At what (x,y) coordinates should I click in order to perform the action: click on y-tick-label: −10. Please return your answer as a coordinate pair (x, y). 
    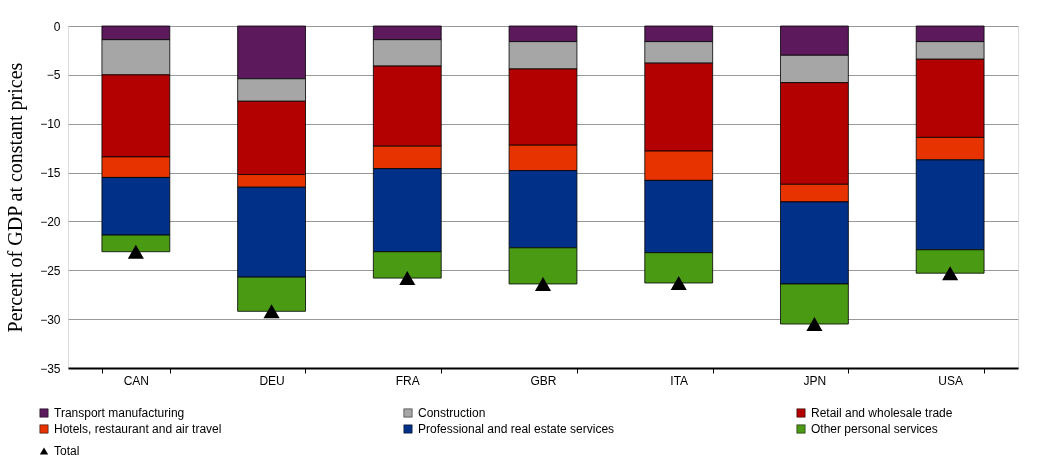
    Looking at the image, I should click on (50, 124).